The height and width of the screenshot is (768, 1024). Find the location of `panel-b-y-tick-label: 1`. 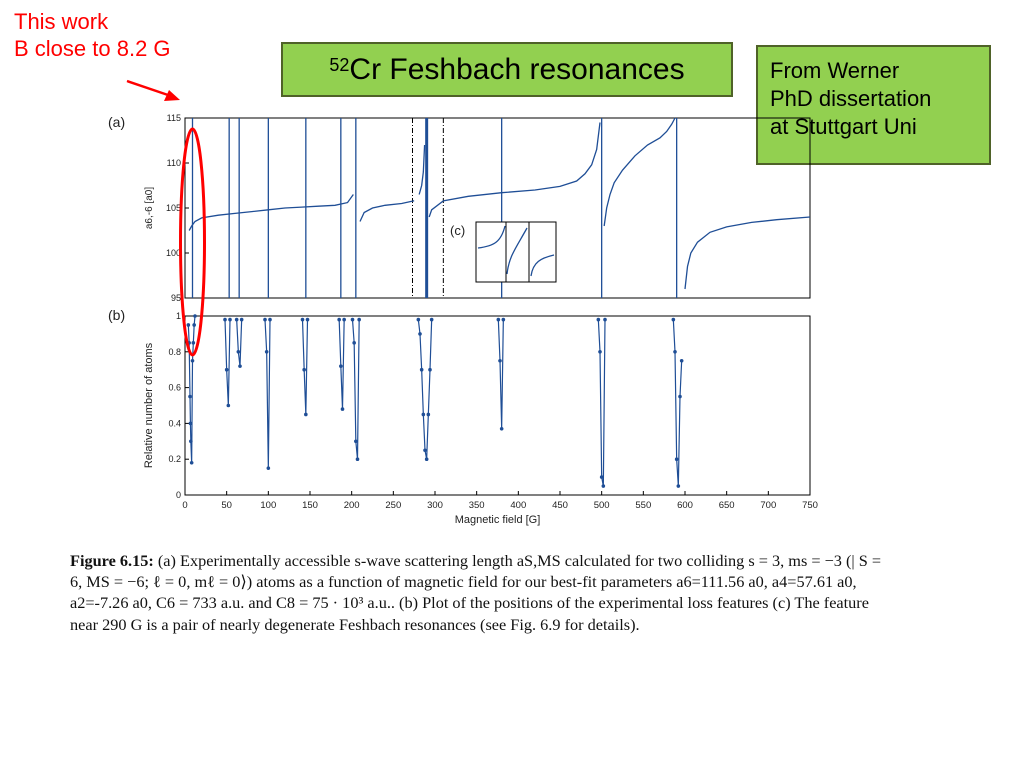

panel-b-y-tick-label: 1 is located at coordinates (178, 316).